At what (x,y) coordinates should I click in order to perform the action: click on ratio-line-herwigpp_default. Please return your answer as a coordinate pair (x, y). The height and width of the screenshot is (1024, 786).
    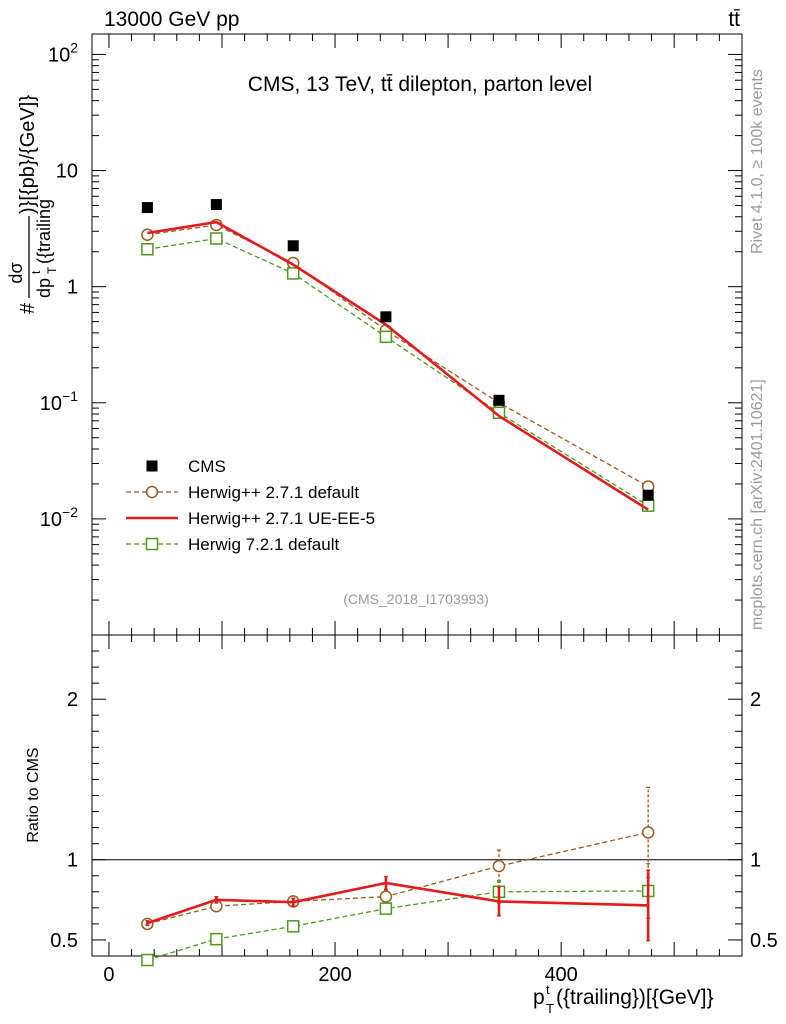
    Looking at the image, I should click on (398, 878).